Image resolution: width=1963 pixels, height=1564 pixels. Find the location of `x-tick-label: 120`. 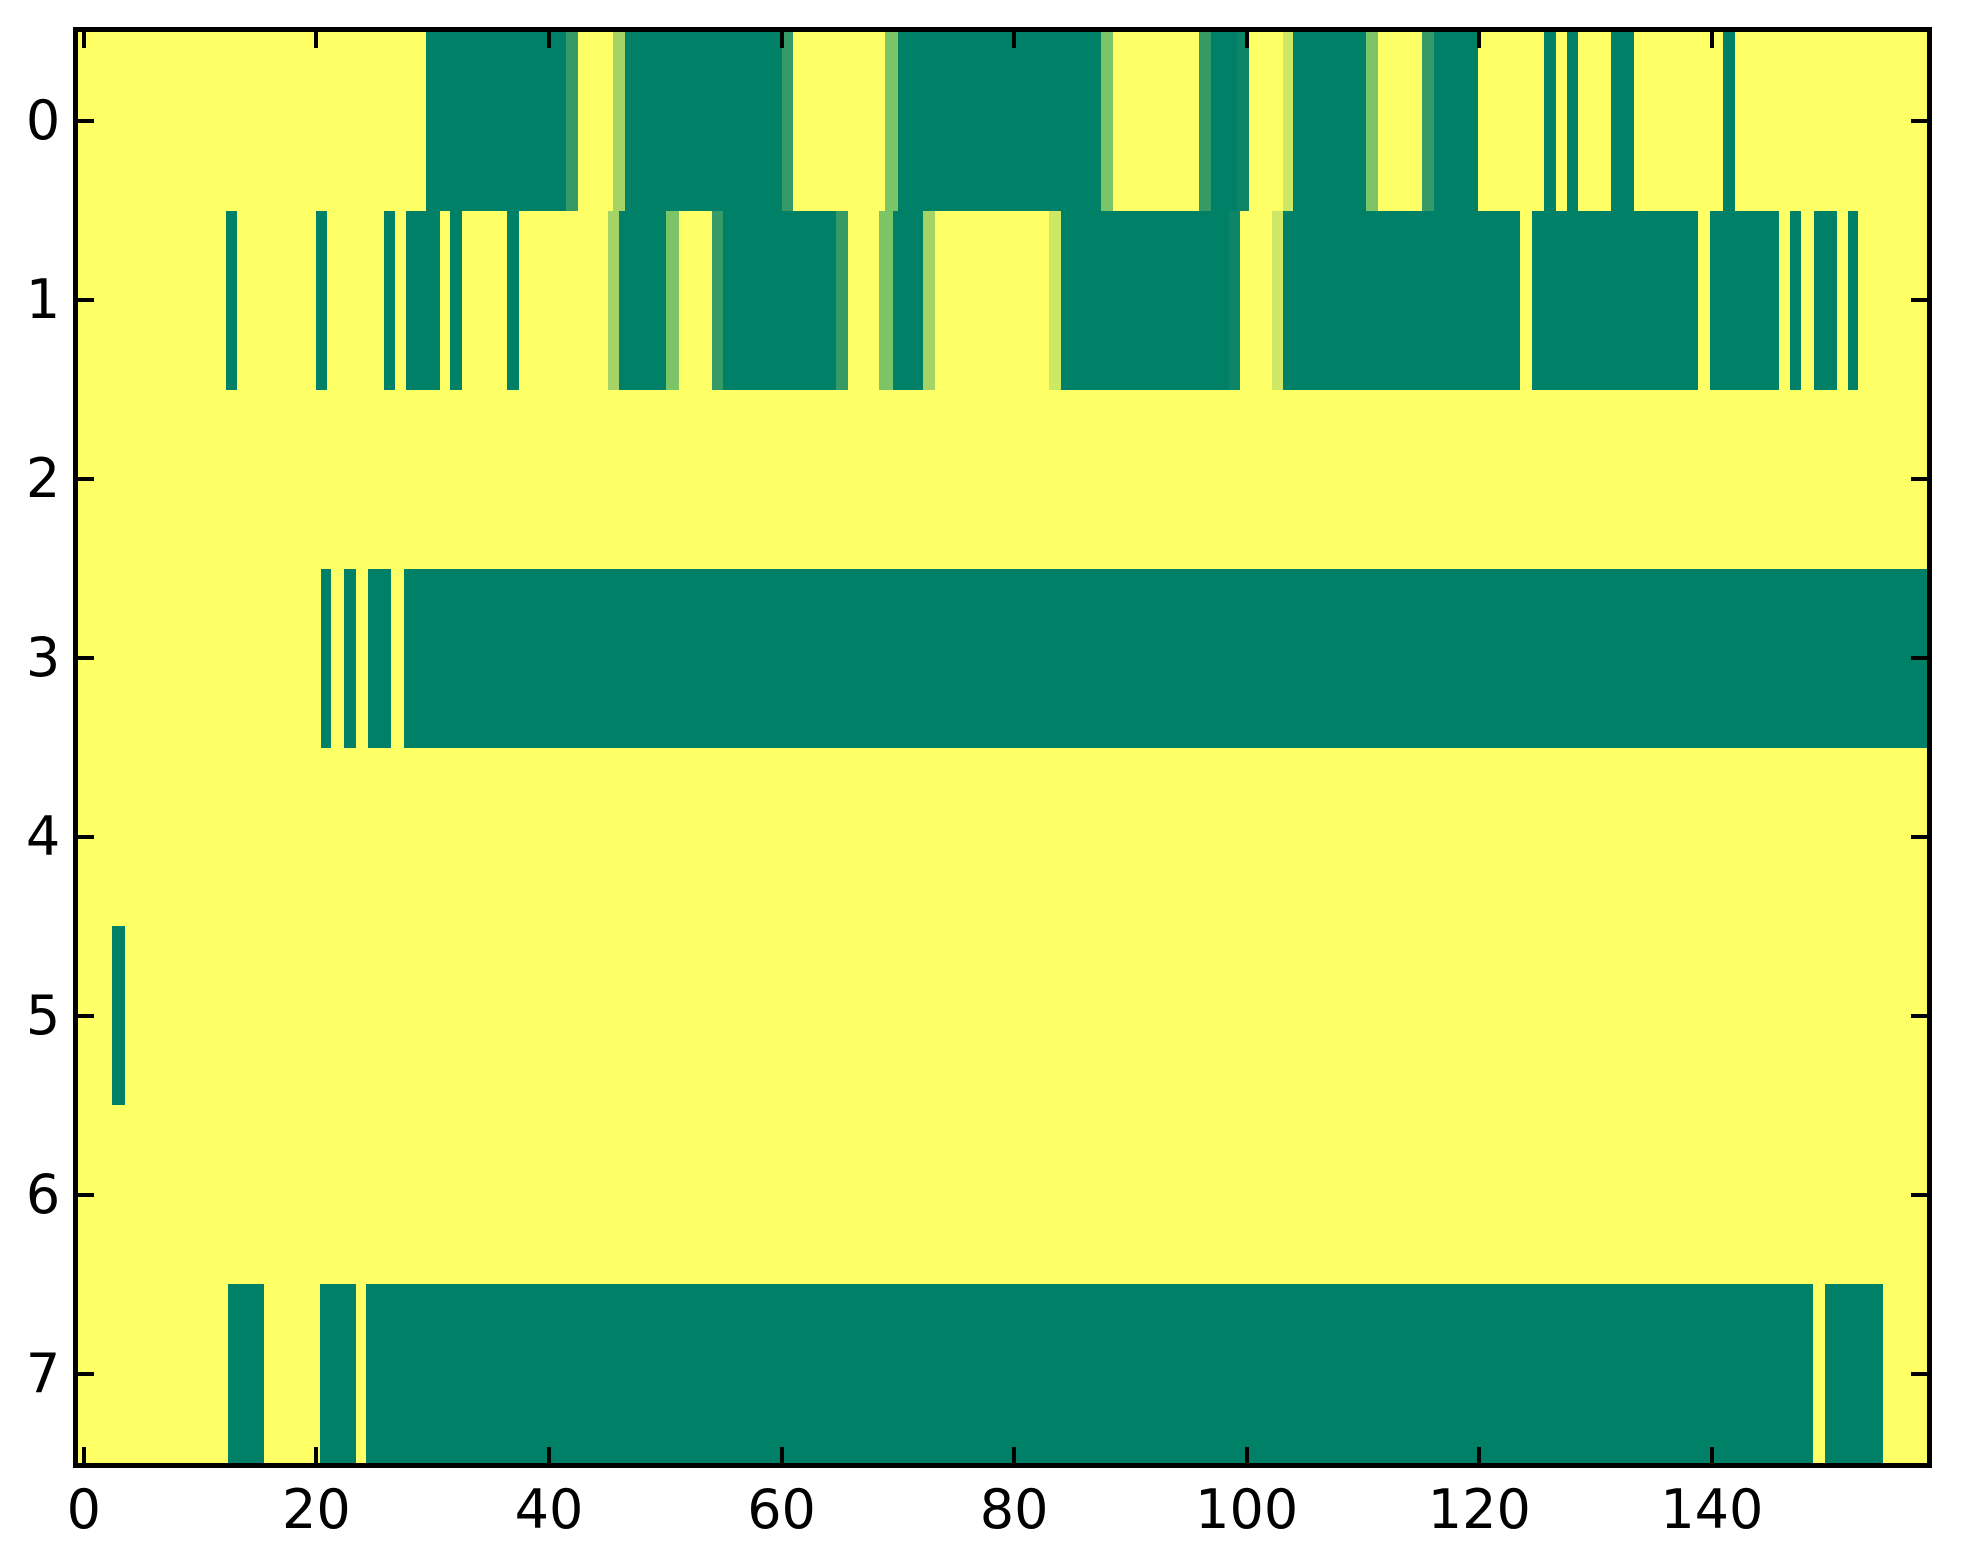

x-tick-label: 120 is located at coordinates (1479, 1509).